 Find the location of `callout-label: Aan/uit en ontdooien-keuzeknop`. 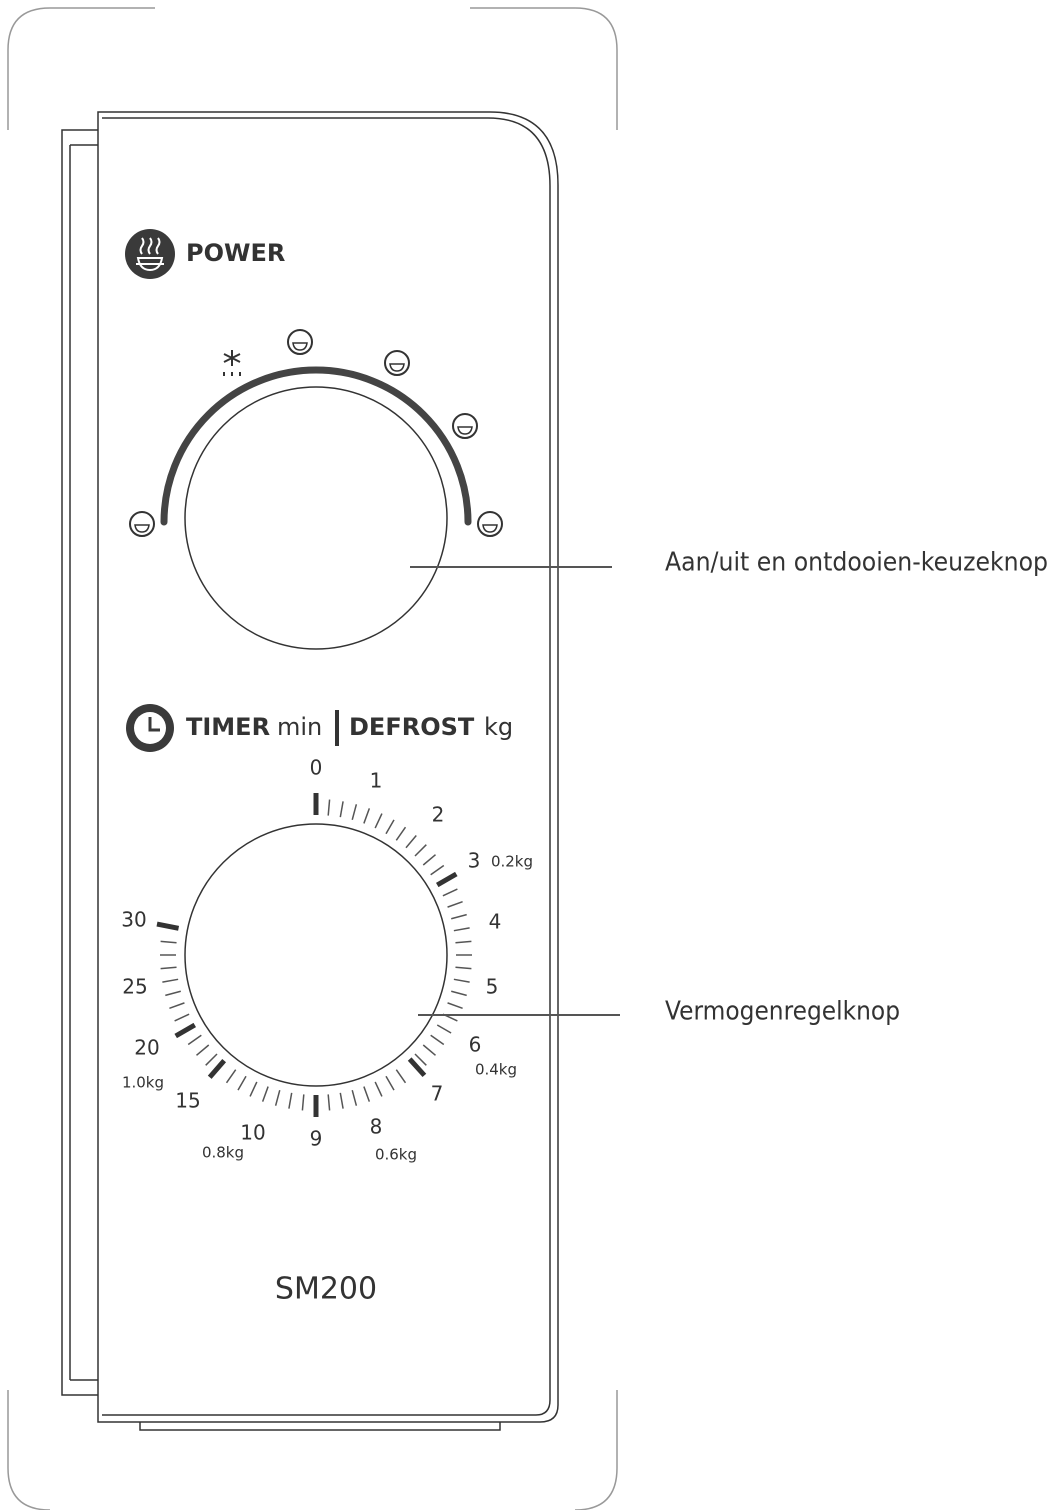

callout-label: Aan/uit en ontdooien-keuzeknop is located at coordinates (856, 563).